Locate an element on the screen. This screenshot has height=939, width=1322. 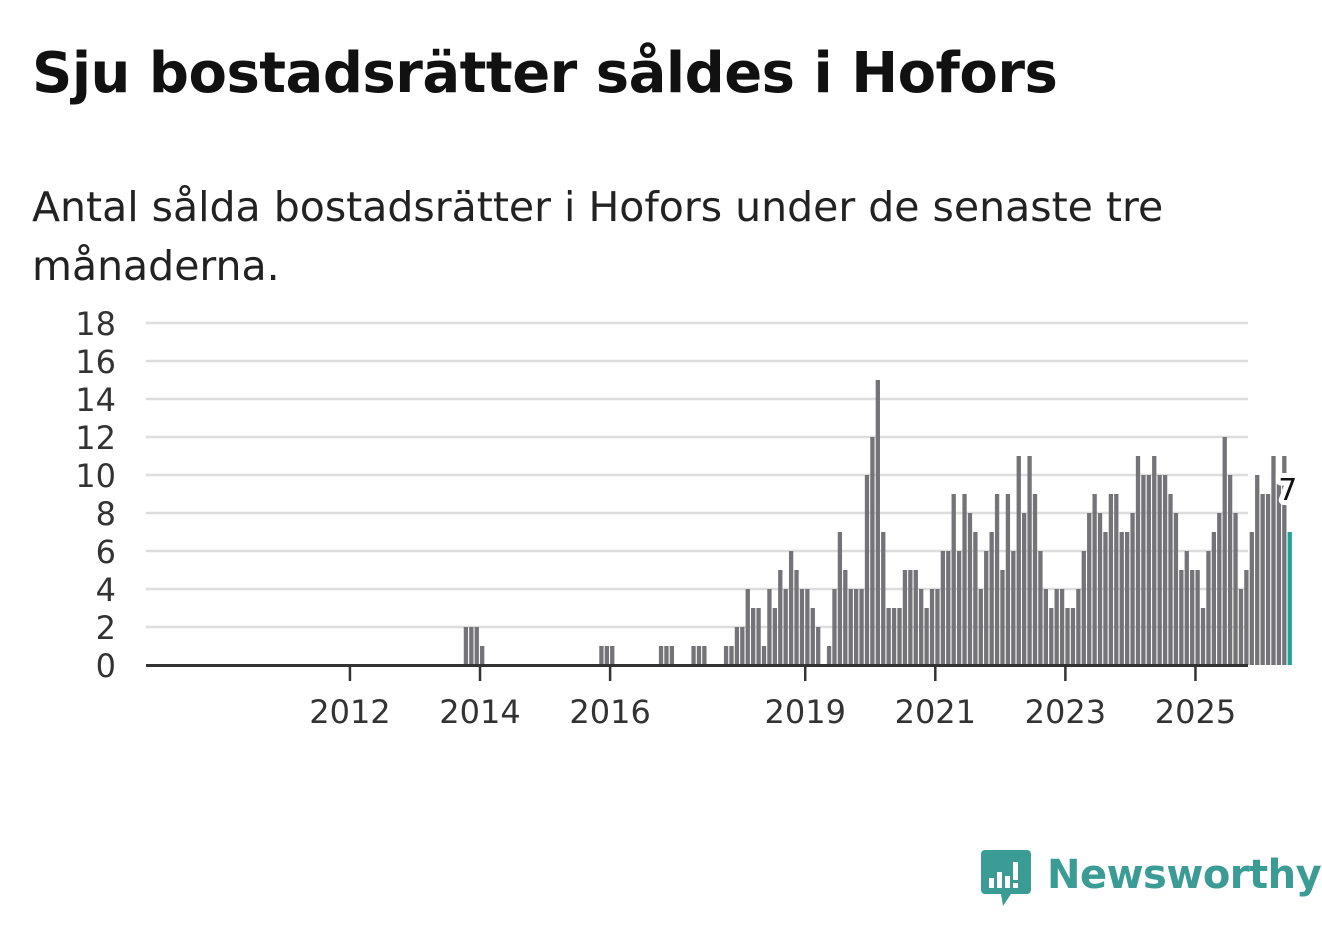
x-tick-label: 2016 is located at coordinates (609, 712).